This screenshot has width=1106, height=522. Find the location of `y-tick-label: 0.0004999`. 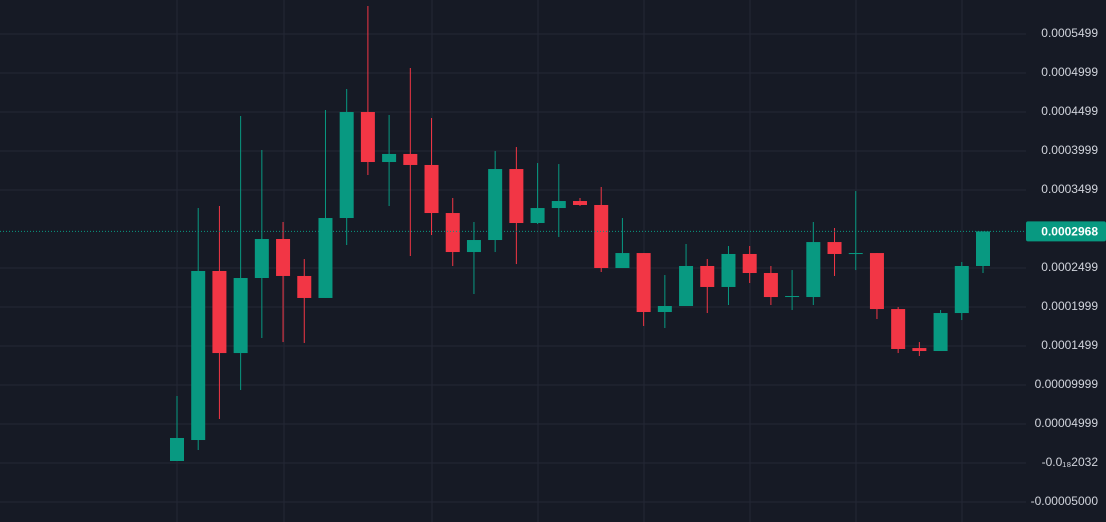

y-tick-label: 0.0004999 is located at coordinates (1069, 72).